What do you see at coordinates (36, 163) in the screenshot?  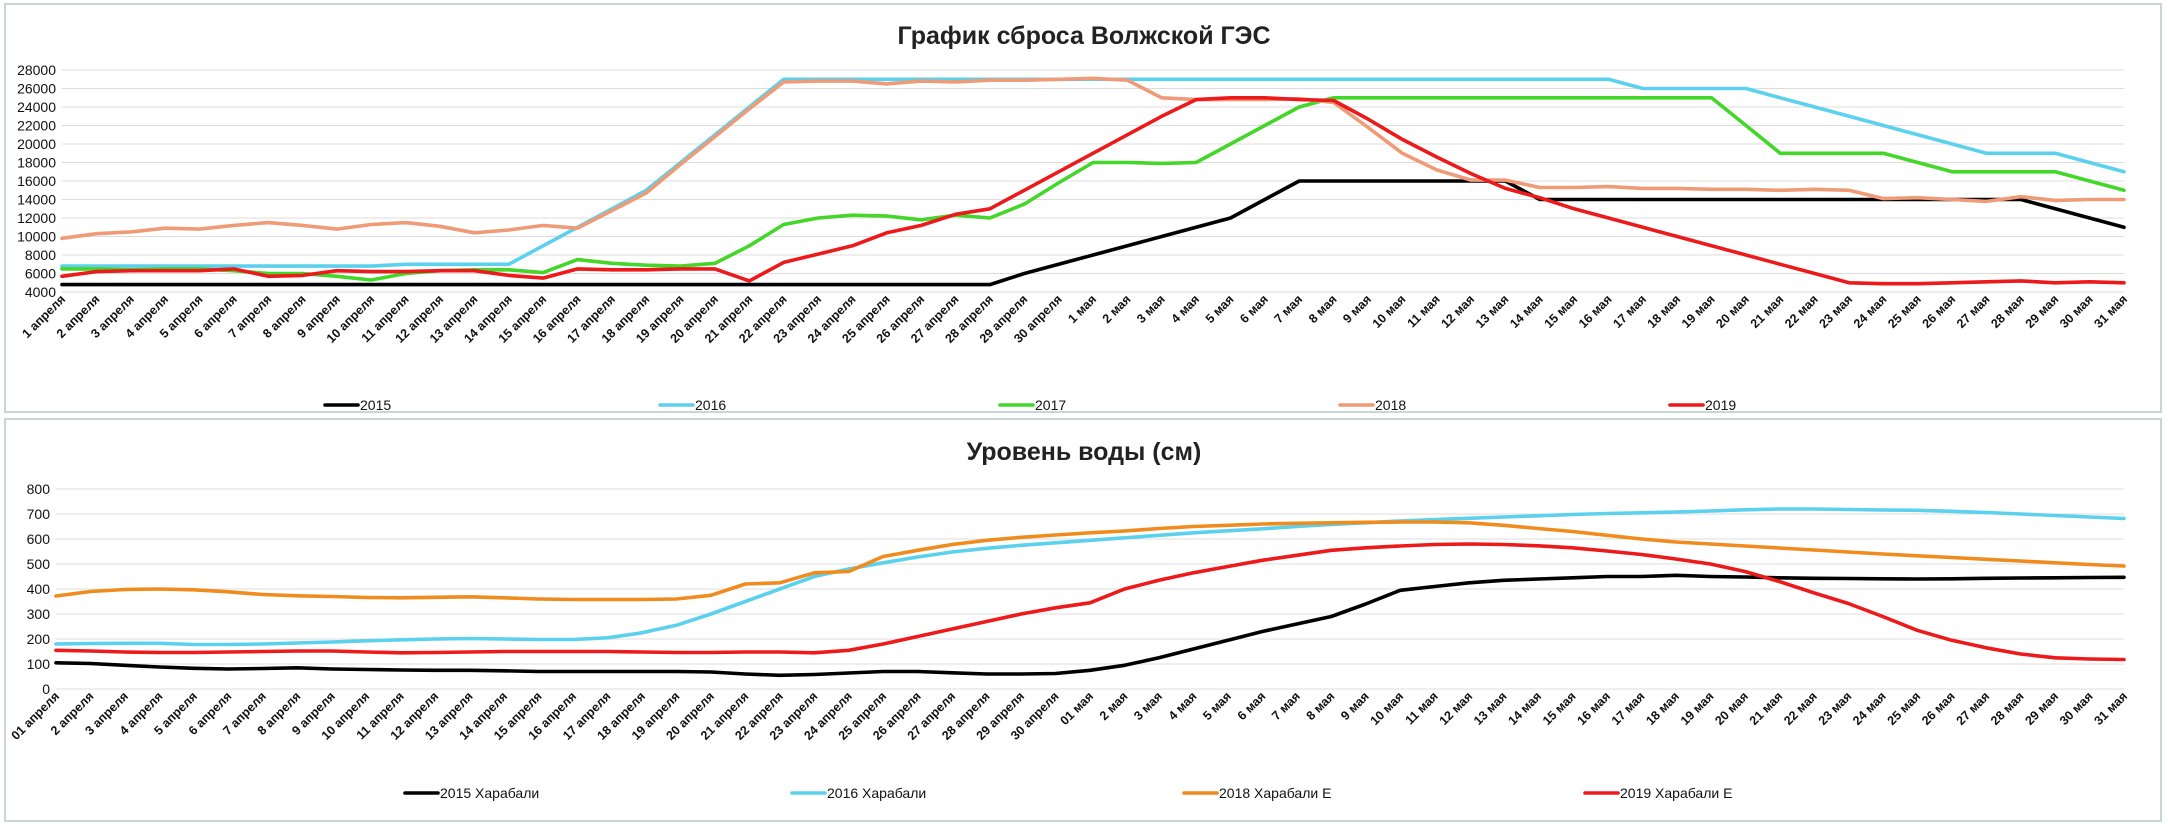 I see `y-tick-label: 18000` at bounding box center [36, 163].